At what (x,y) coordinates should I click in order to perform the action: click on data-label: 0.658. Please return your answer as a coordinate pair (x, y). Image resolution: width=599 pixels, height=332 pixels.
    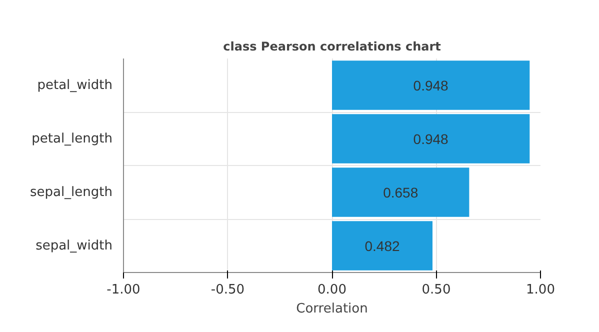
    Looking at the image, I should click on (400, 192).